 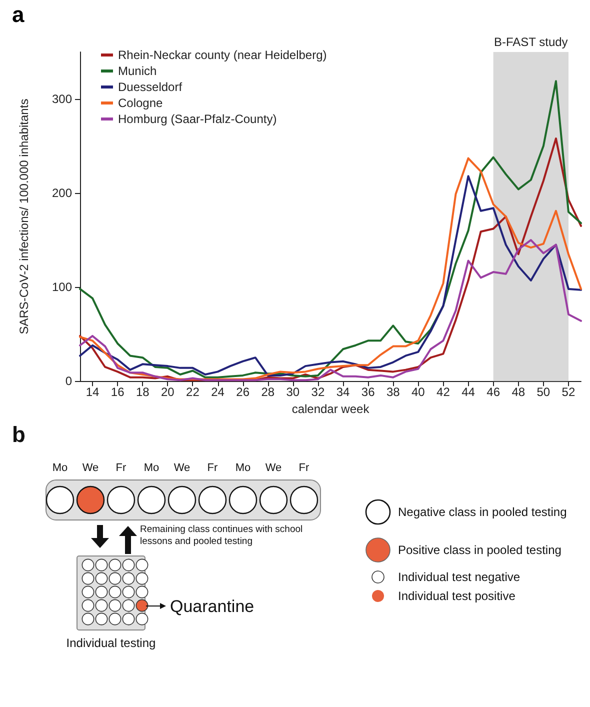 What do you see at coordinates (193, 392) in the screenshot?
I see `x-tick-label: 22` at bounding box center [193, 392].